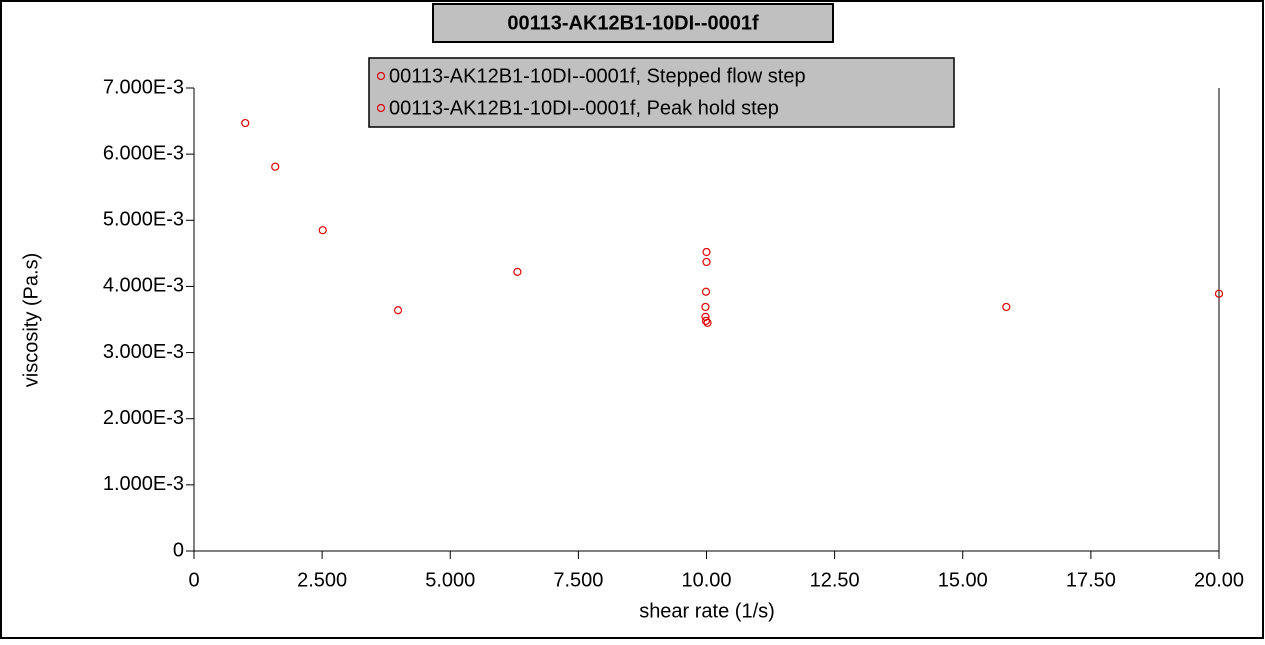 This screenshot has height=645, width=1265. Describe the element at coordinates (143, 352) in the screenshot. I see `y-tick-label: 3.000E-3` at that location.